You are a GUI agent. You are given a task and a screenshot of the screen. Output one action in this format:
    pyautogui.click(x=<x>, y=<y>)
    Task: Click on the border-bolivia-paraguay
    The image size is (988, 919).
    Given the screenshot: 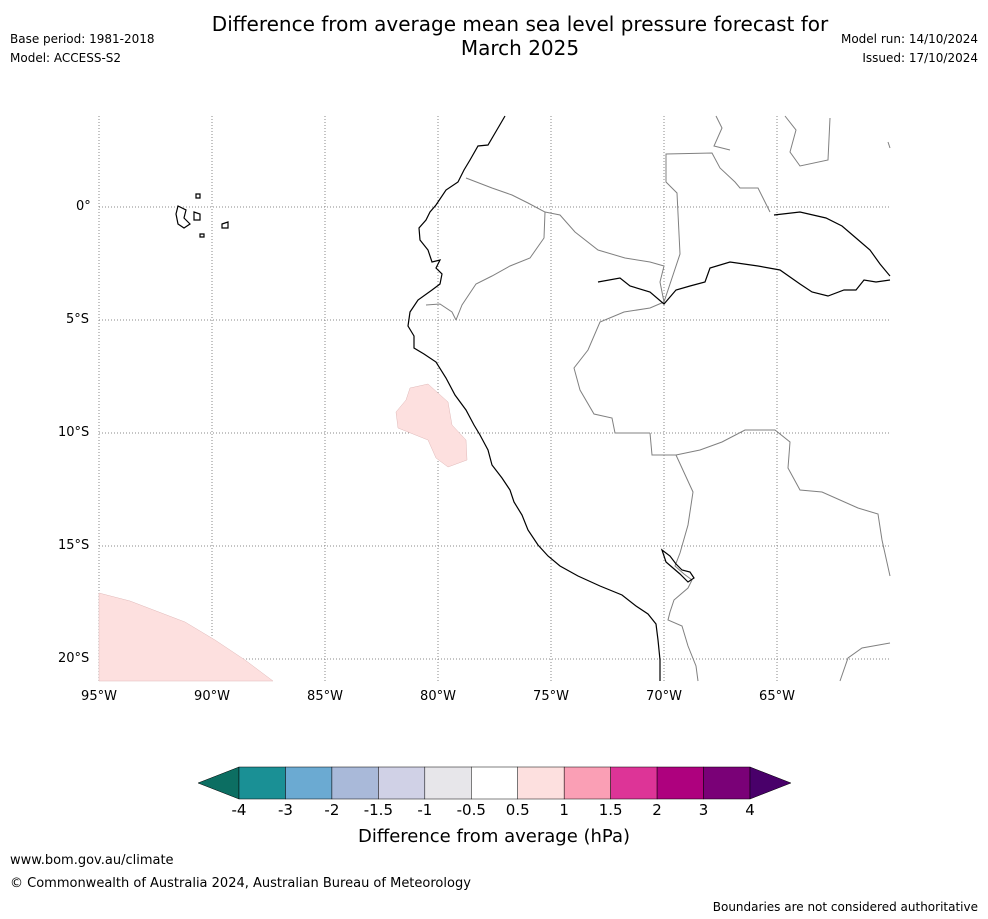 What is the action you would take?
    pyautogui.click(x=865, y=662)
    